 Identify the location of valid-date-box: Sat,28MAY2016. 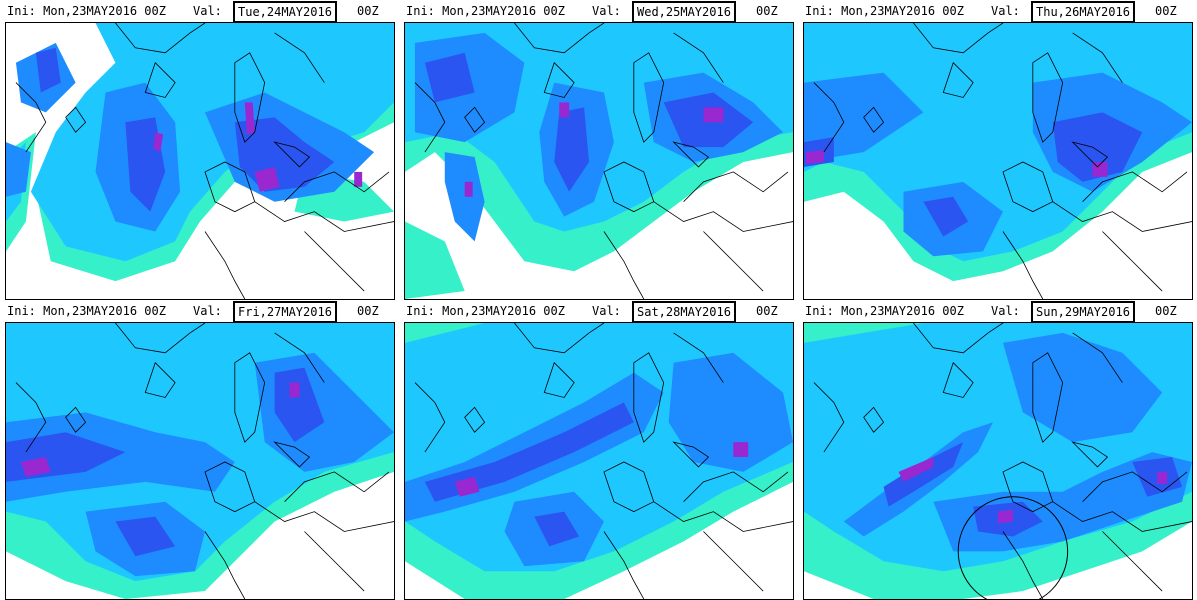
(684, 312).